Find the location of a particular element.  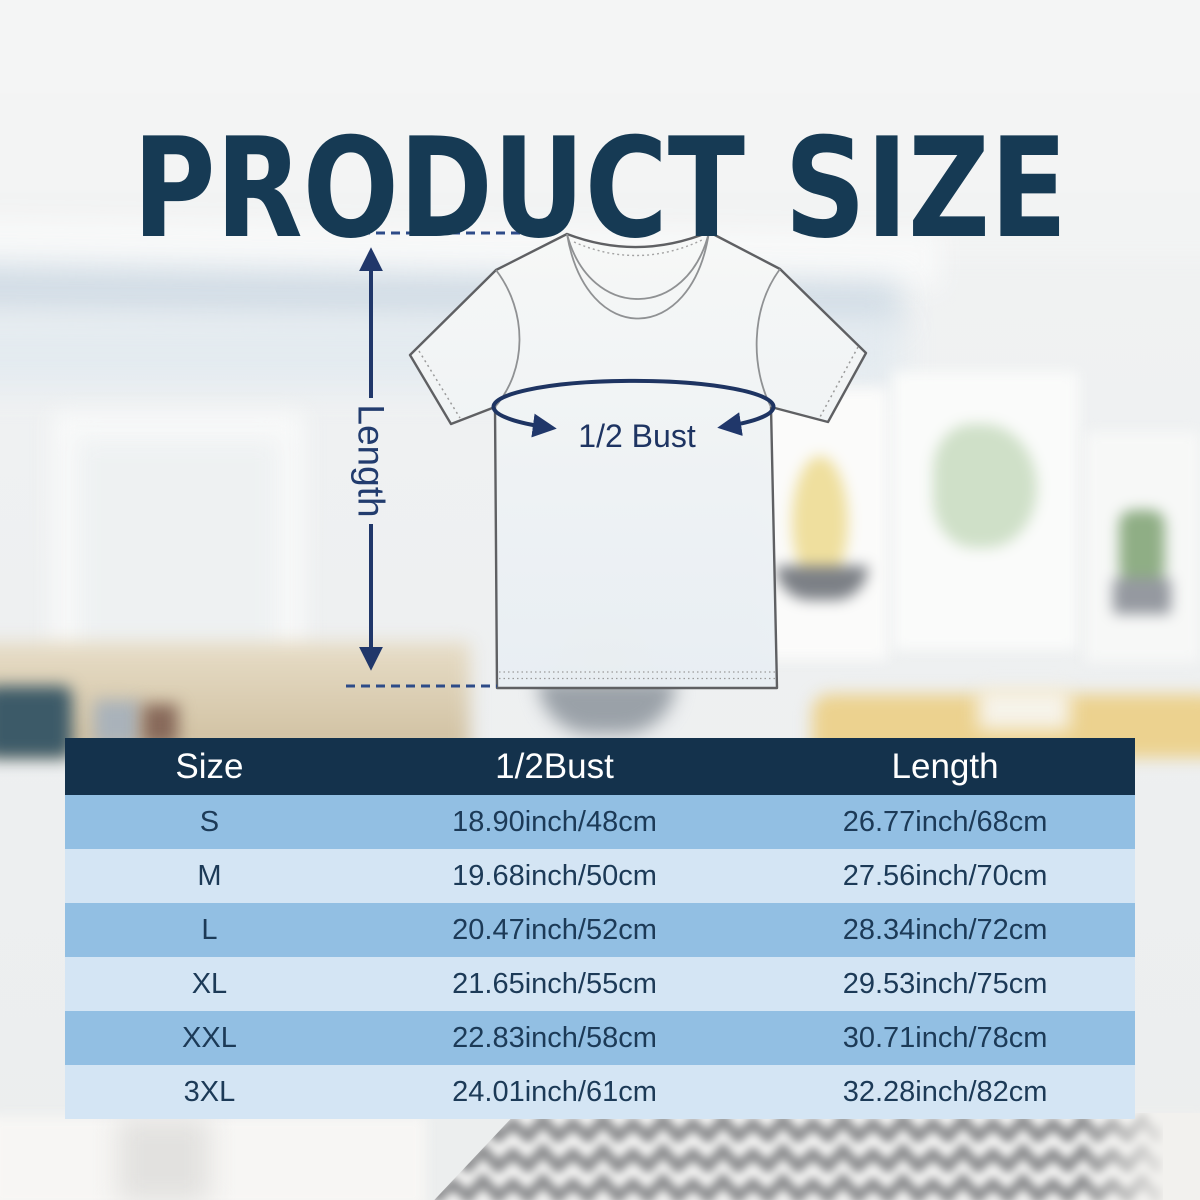

bust-arrow-ellipse is located at coordinates (633, 408).